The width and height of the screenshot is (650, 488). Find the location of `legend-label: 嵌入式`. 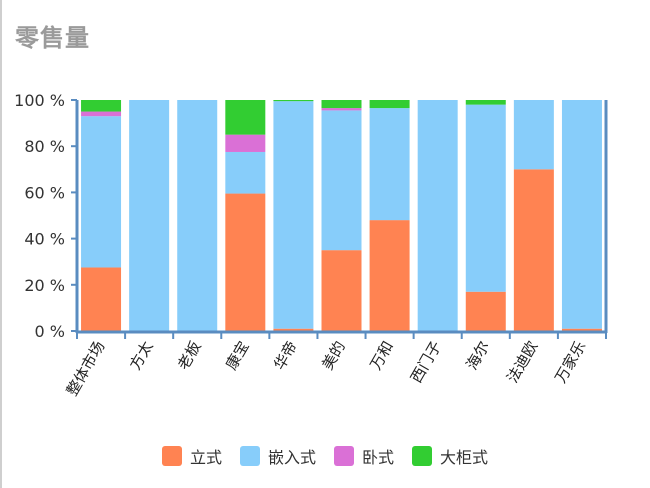

legend-label: 嵌入式 is located at coordinates (291, 457).